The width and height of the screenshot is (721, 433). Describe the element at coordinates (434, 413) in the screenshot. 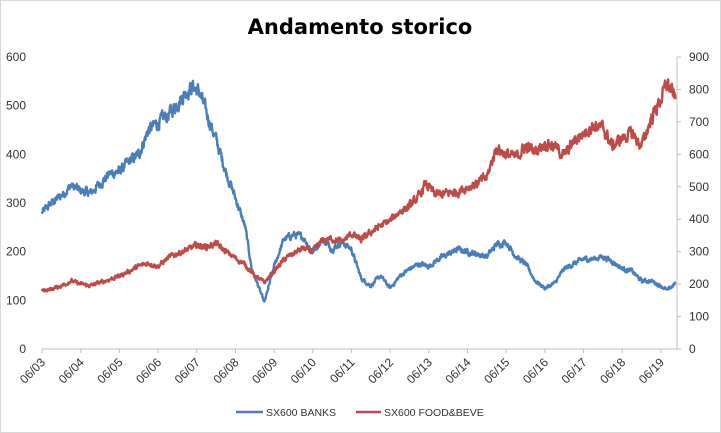

I see `legend-label-sx600-food-beve: SX600 FOOD&BEVE` at that location.